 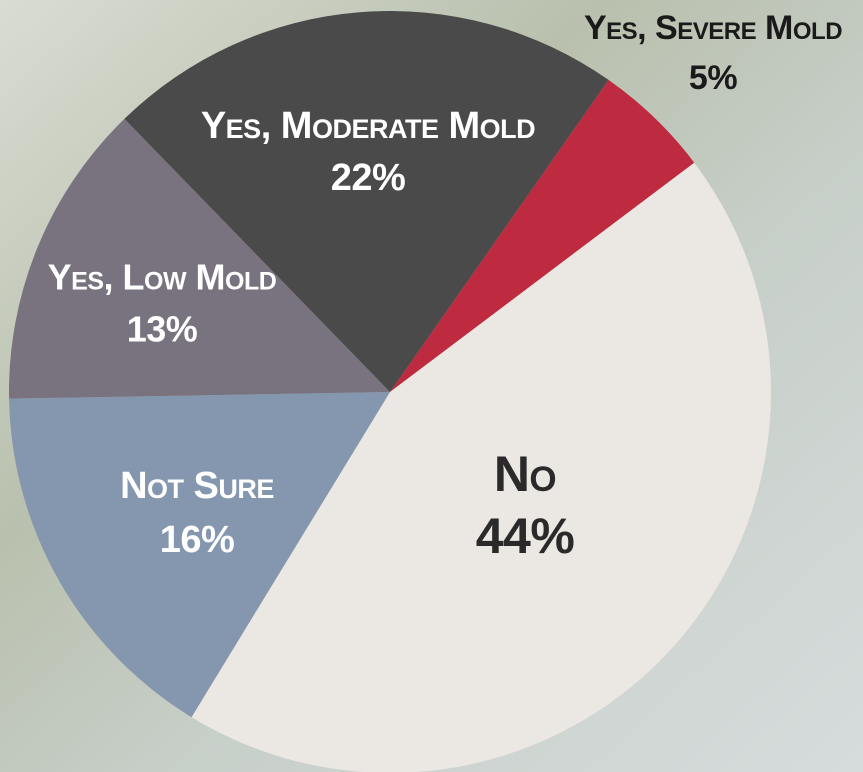 What do you see at coordinates (368, 126) in the screenshot?
I see `slice-category-label: Yes, Moderate Mold` at bounding box center [368, 126].